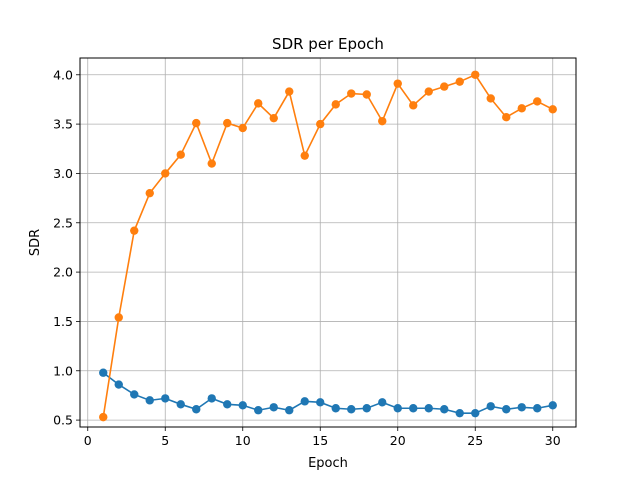  Describe the element at coordinates (63, 173) in the screenshot. I see `y-tick-label: 3.0` at that location.